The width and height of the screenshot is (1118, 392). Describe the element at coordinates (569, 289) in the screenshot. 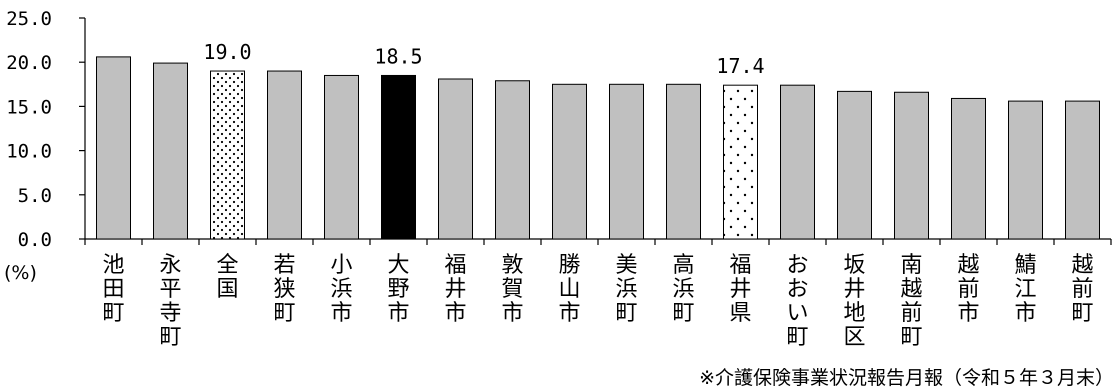

I see `category-label: 勝山市` at that location.